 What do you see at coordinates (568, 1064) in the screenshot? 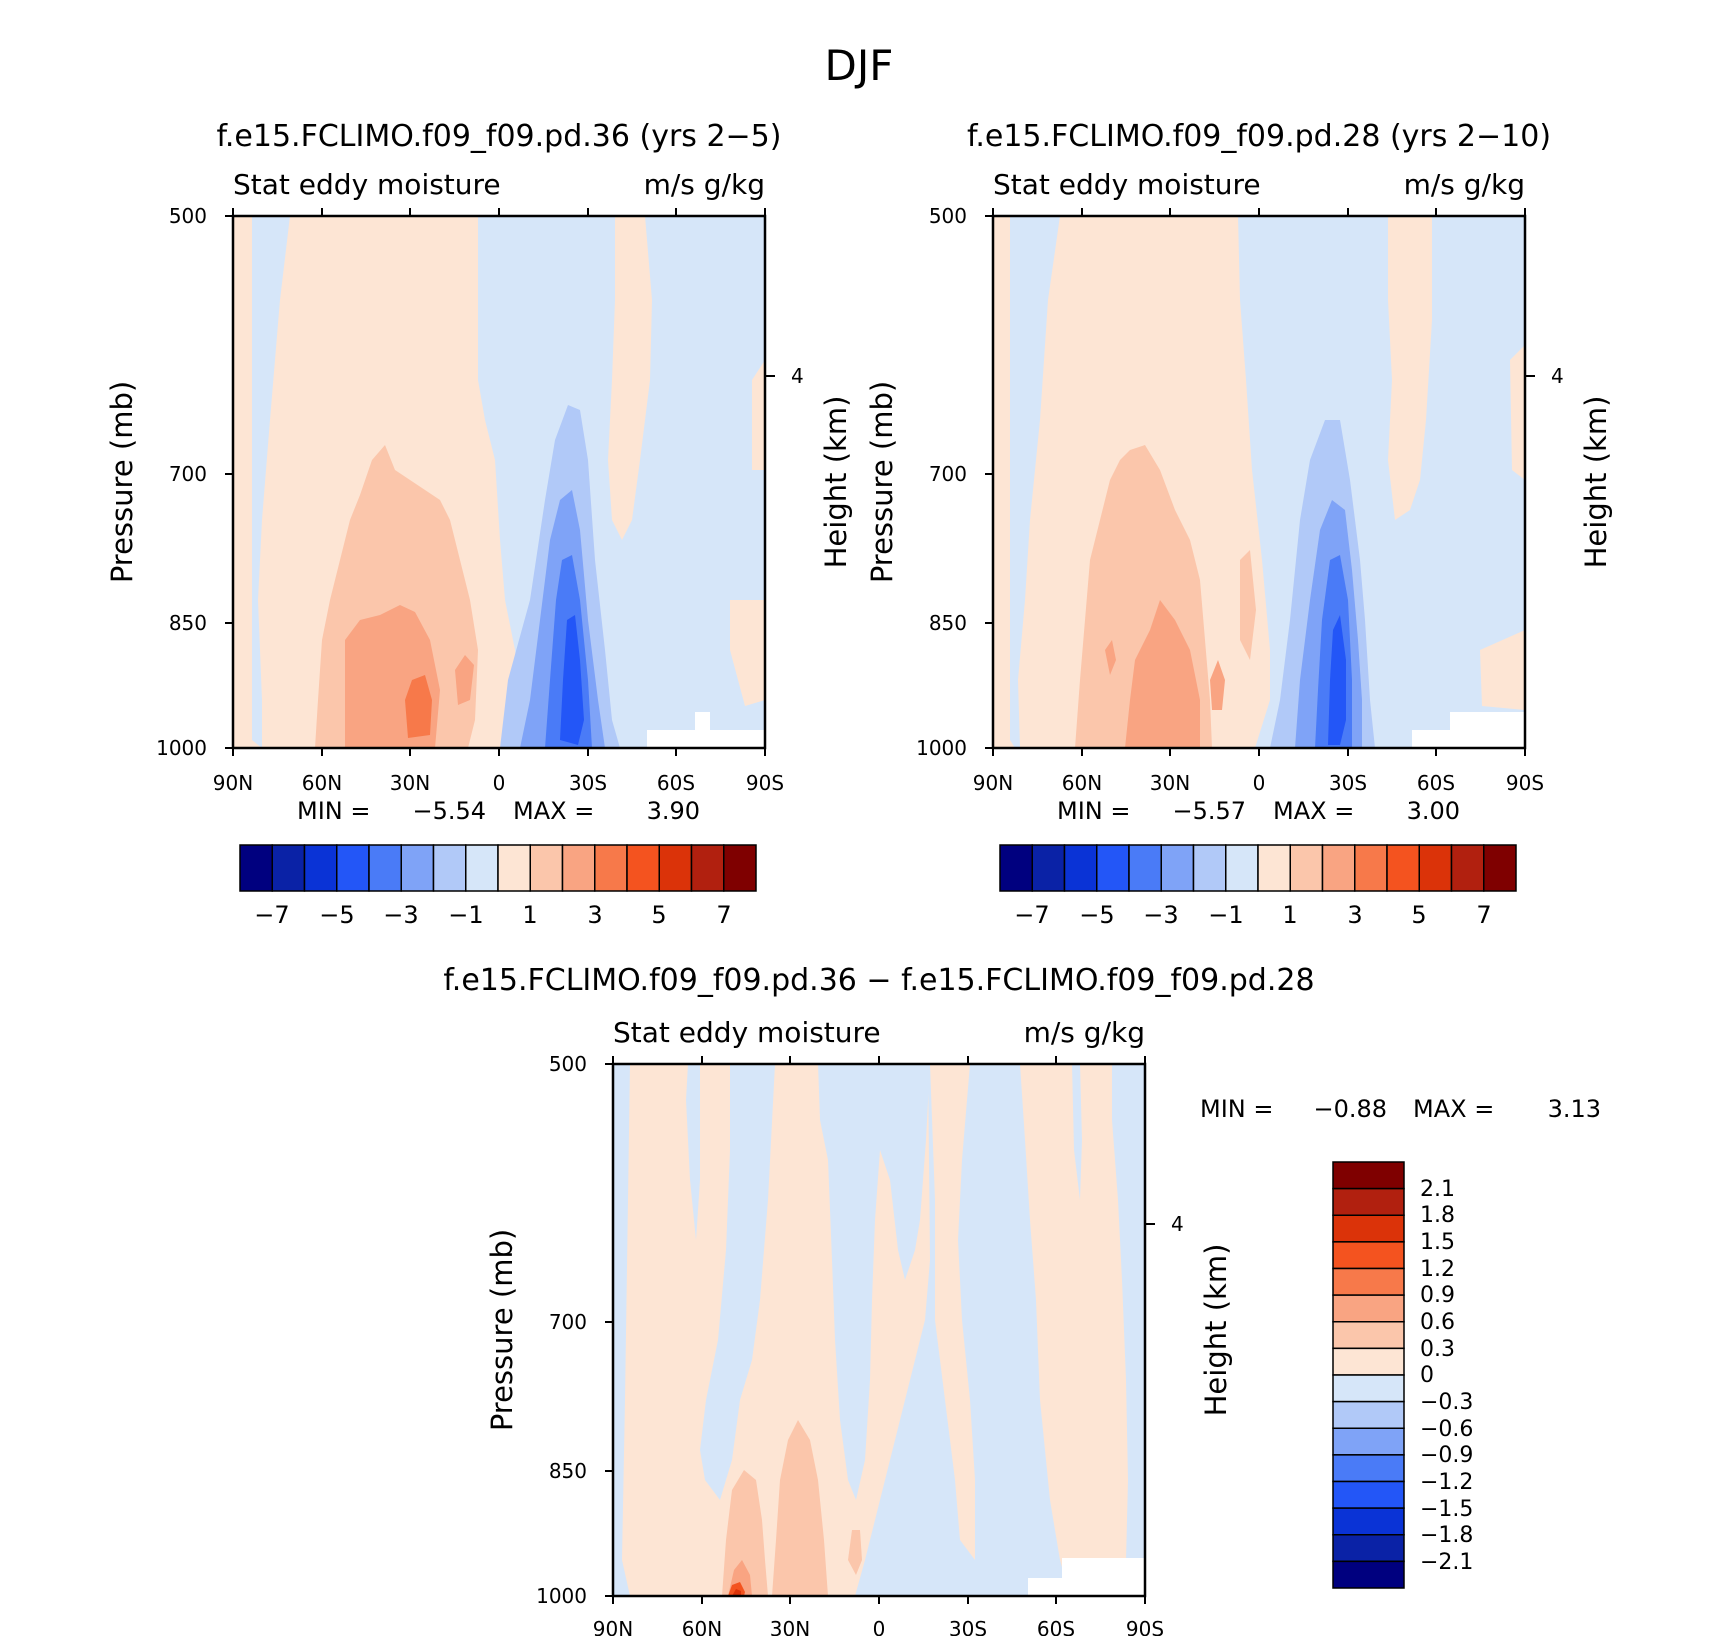
I see `y-tick-label: 500` at bounding box center [568, 1064].